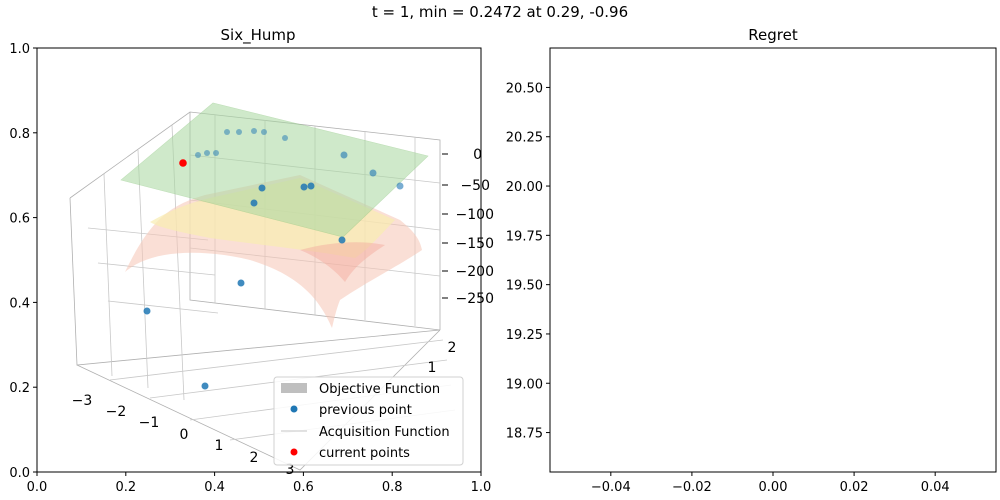 This screenshot has height=500, width=1000. Describe the element at coordinates (392, 487) in the screenshot. I see `x-tick-label: 0.8` at that location.